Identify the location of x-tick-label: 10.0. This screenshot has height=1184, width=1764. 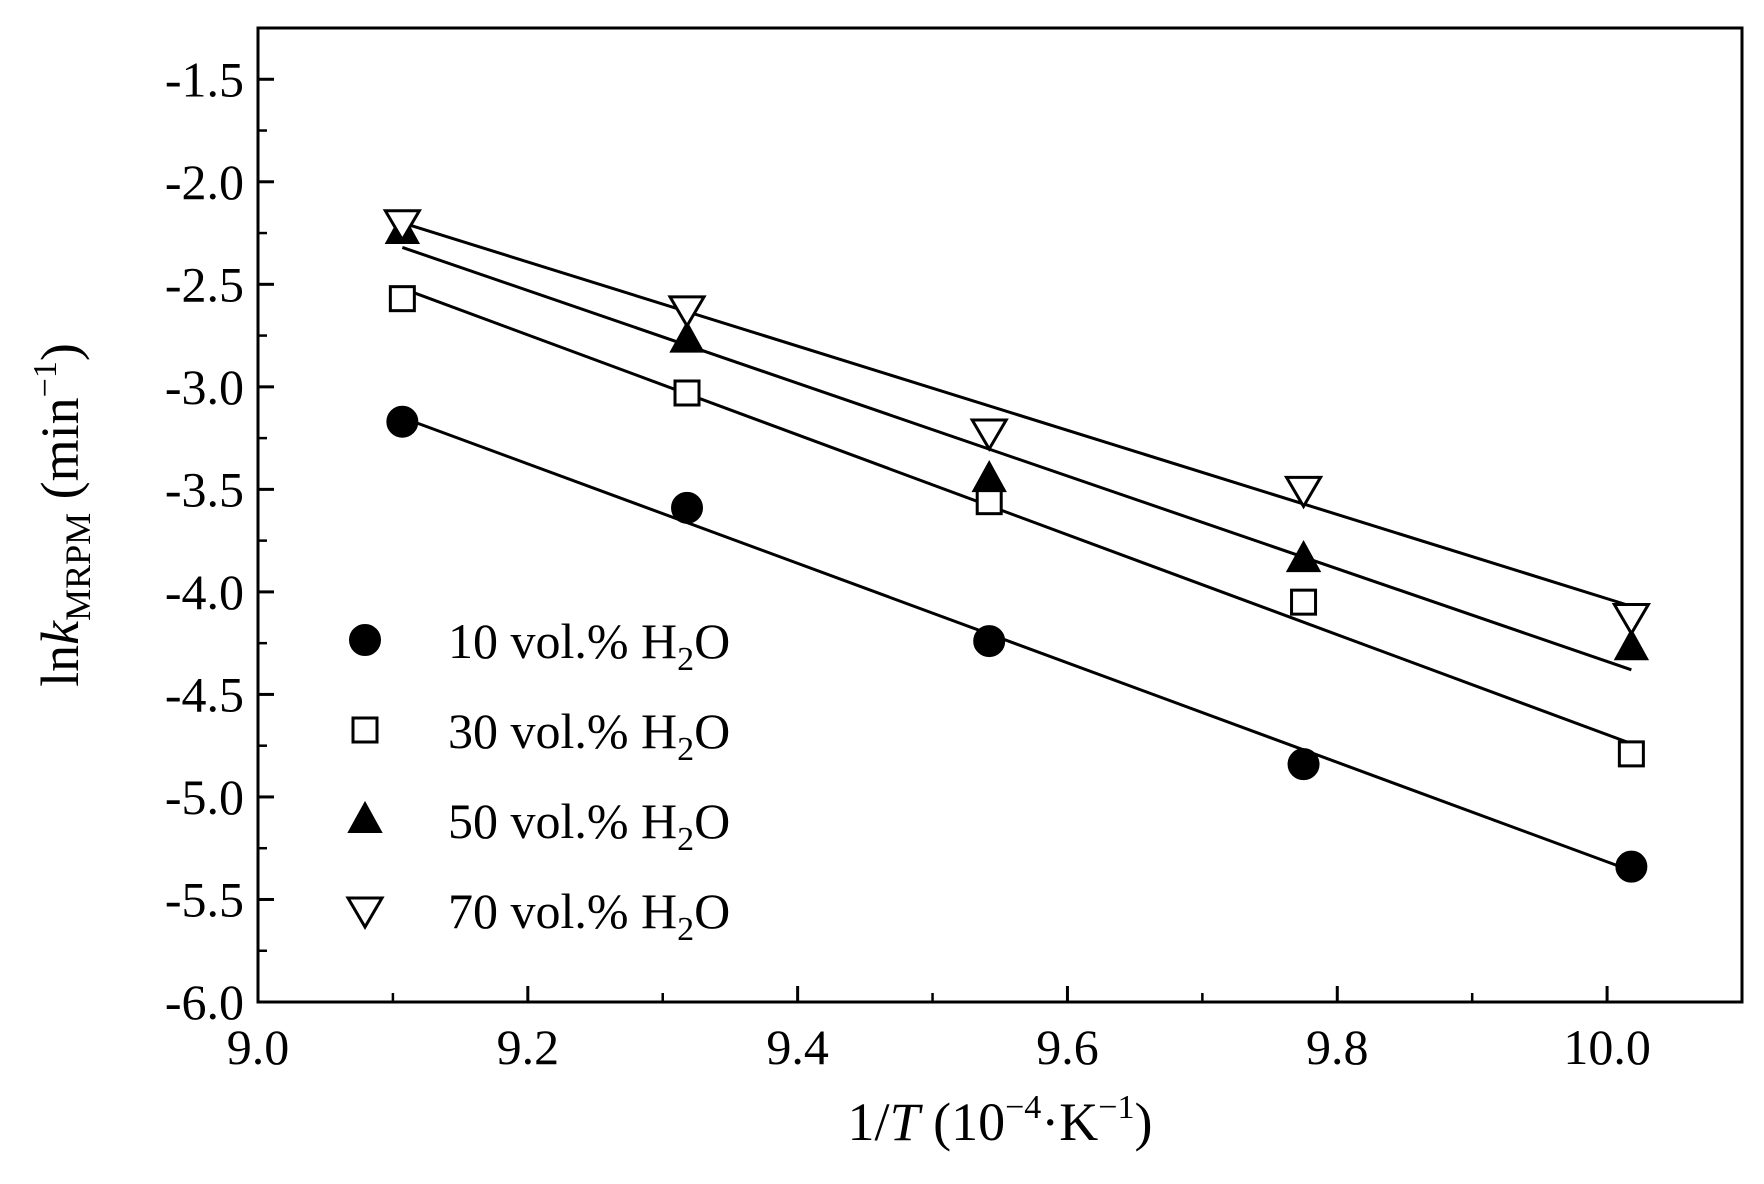
(1607, 1047).